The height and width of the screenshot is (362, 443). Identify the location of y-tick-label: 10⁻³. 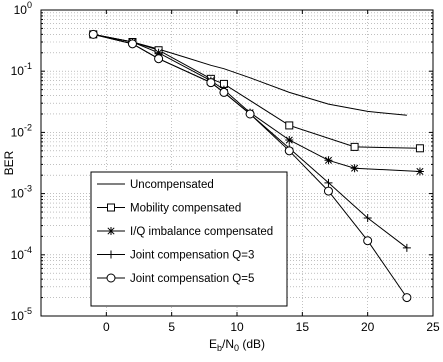
(21, 192).